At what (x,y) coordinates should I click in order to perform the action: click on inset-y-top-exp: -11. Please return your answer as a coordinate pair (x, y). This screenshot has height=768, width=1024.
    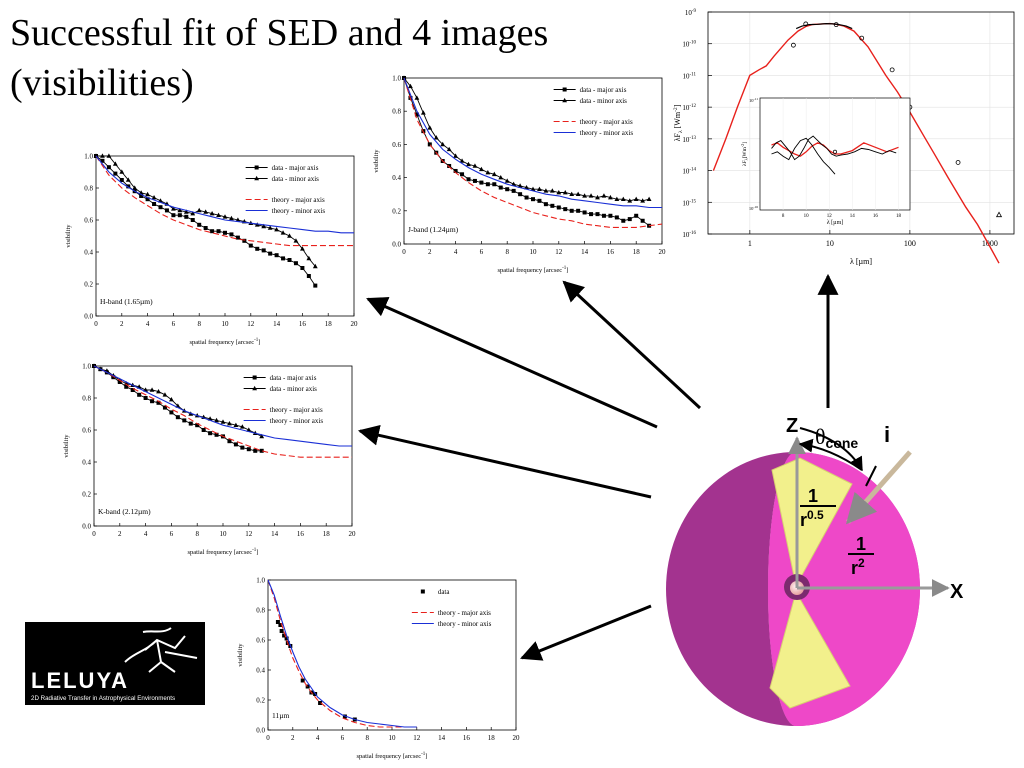
    Looking at the image, I should click on (755, 99).